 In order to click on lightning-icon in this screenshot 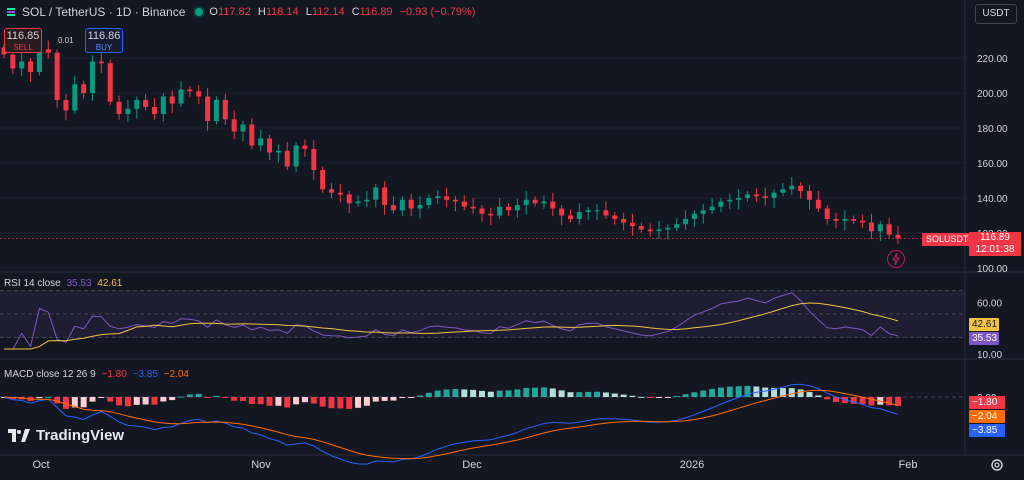, I will do `click(896, 259)`.